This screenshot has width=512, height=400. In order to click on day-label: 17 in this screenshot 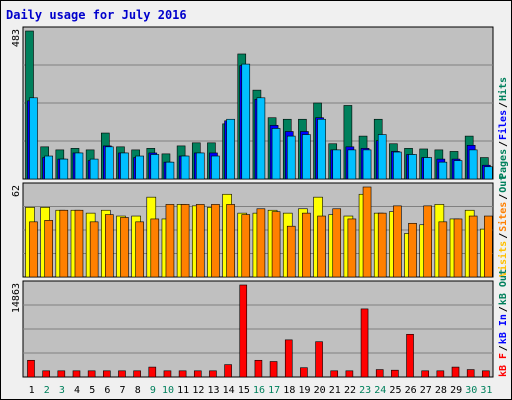, I will do `click(274, 390)`.